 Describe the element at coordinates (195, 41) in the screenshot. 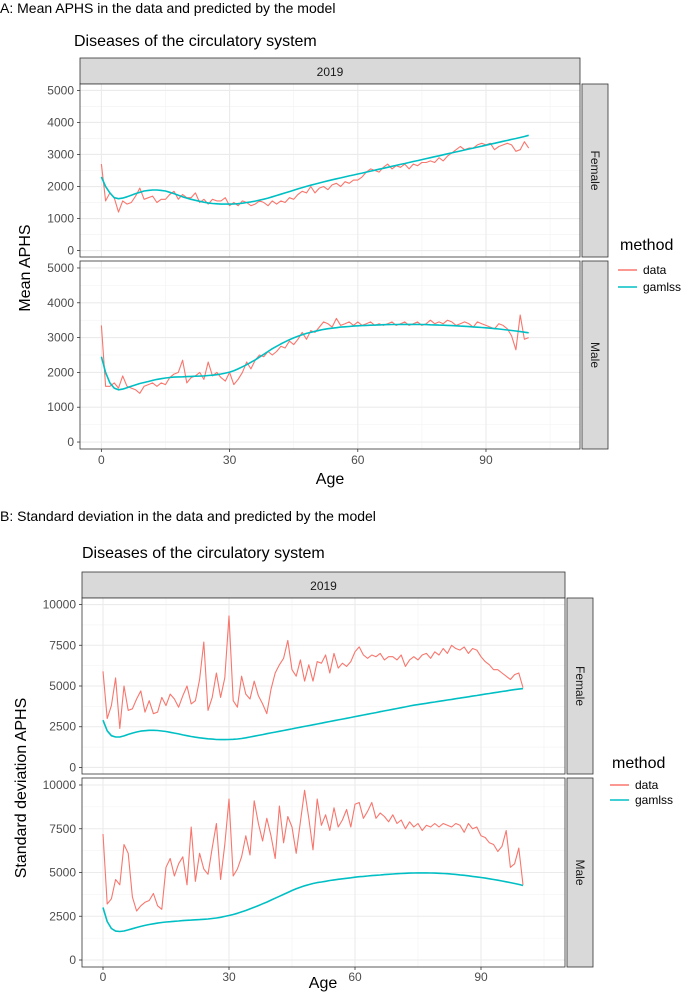

I see `panel-a-chart-title: Diseases of the circulatory system` at that location.